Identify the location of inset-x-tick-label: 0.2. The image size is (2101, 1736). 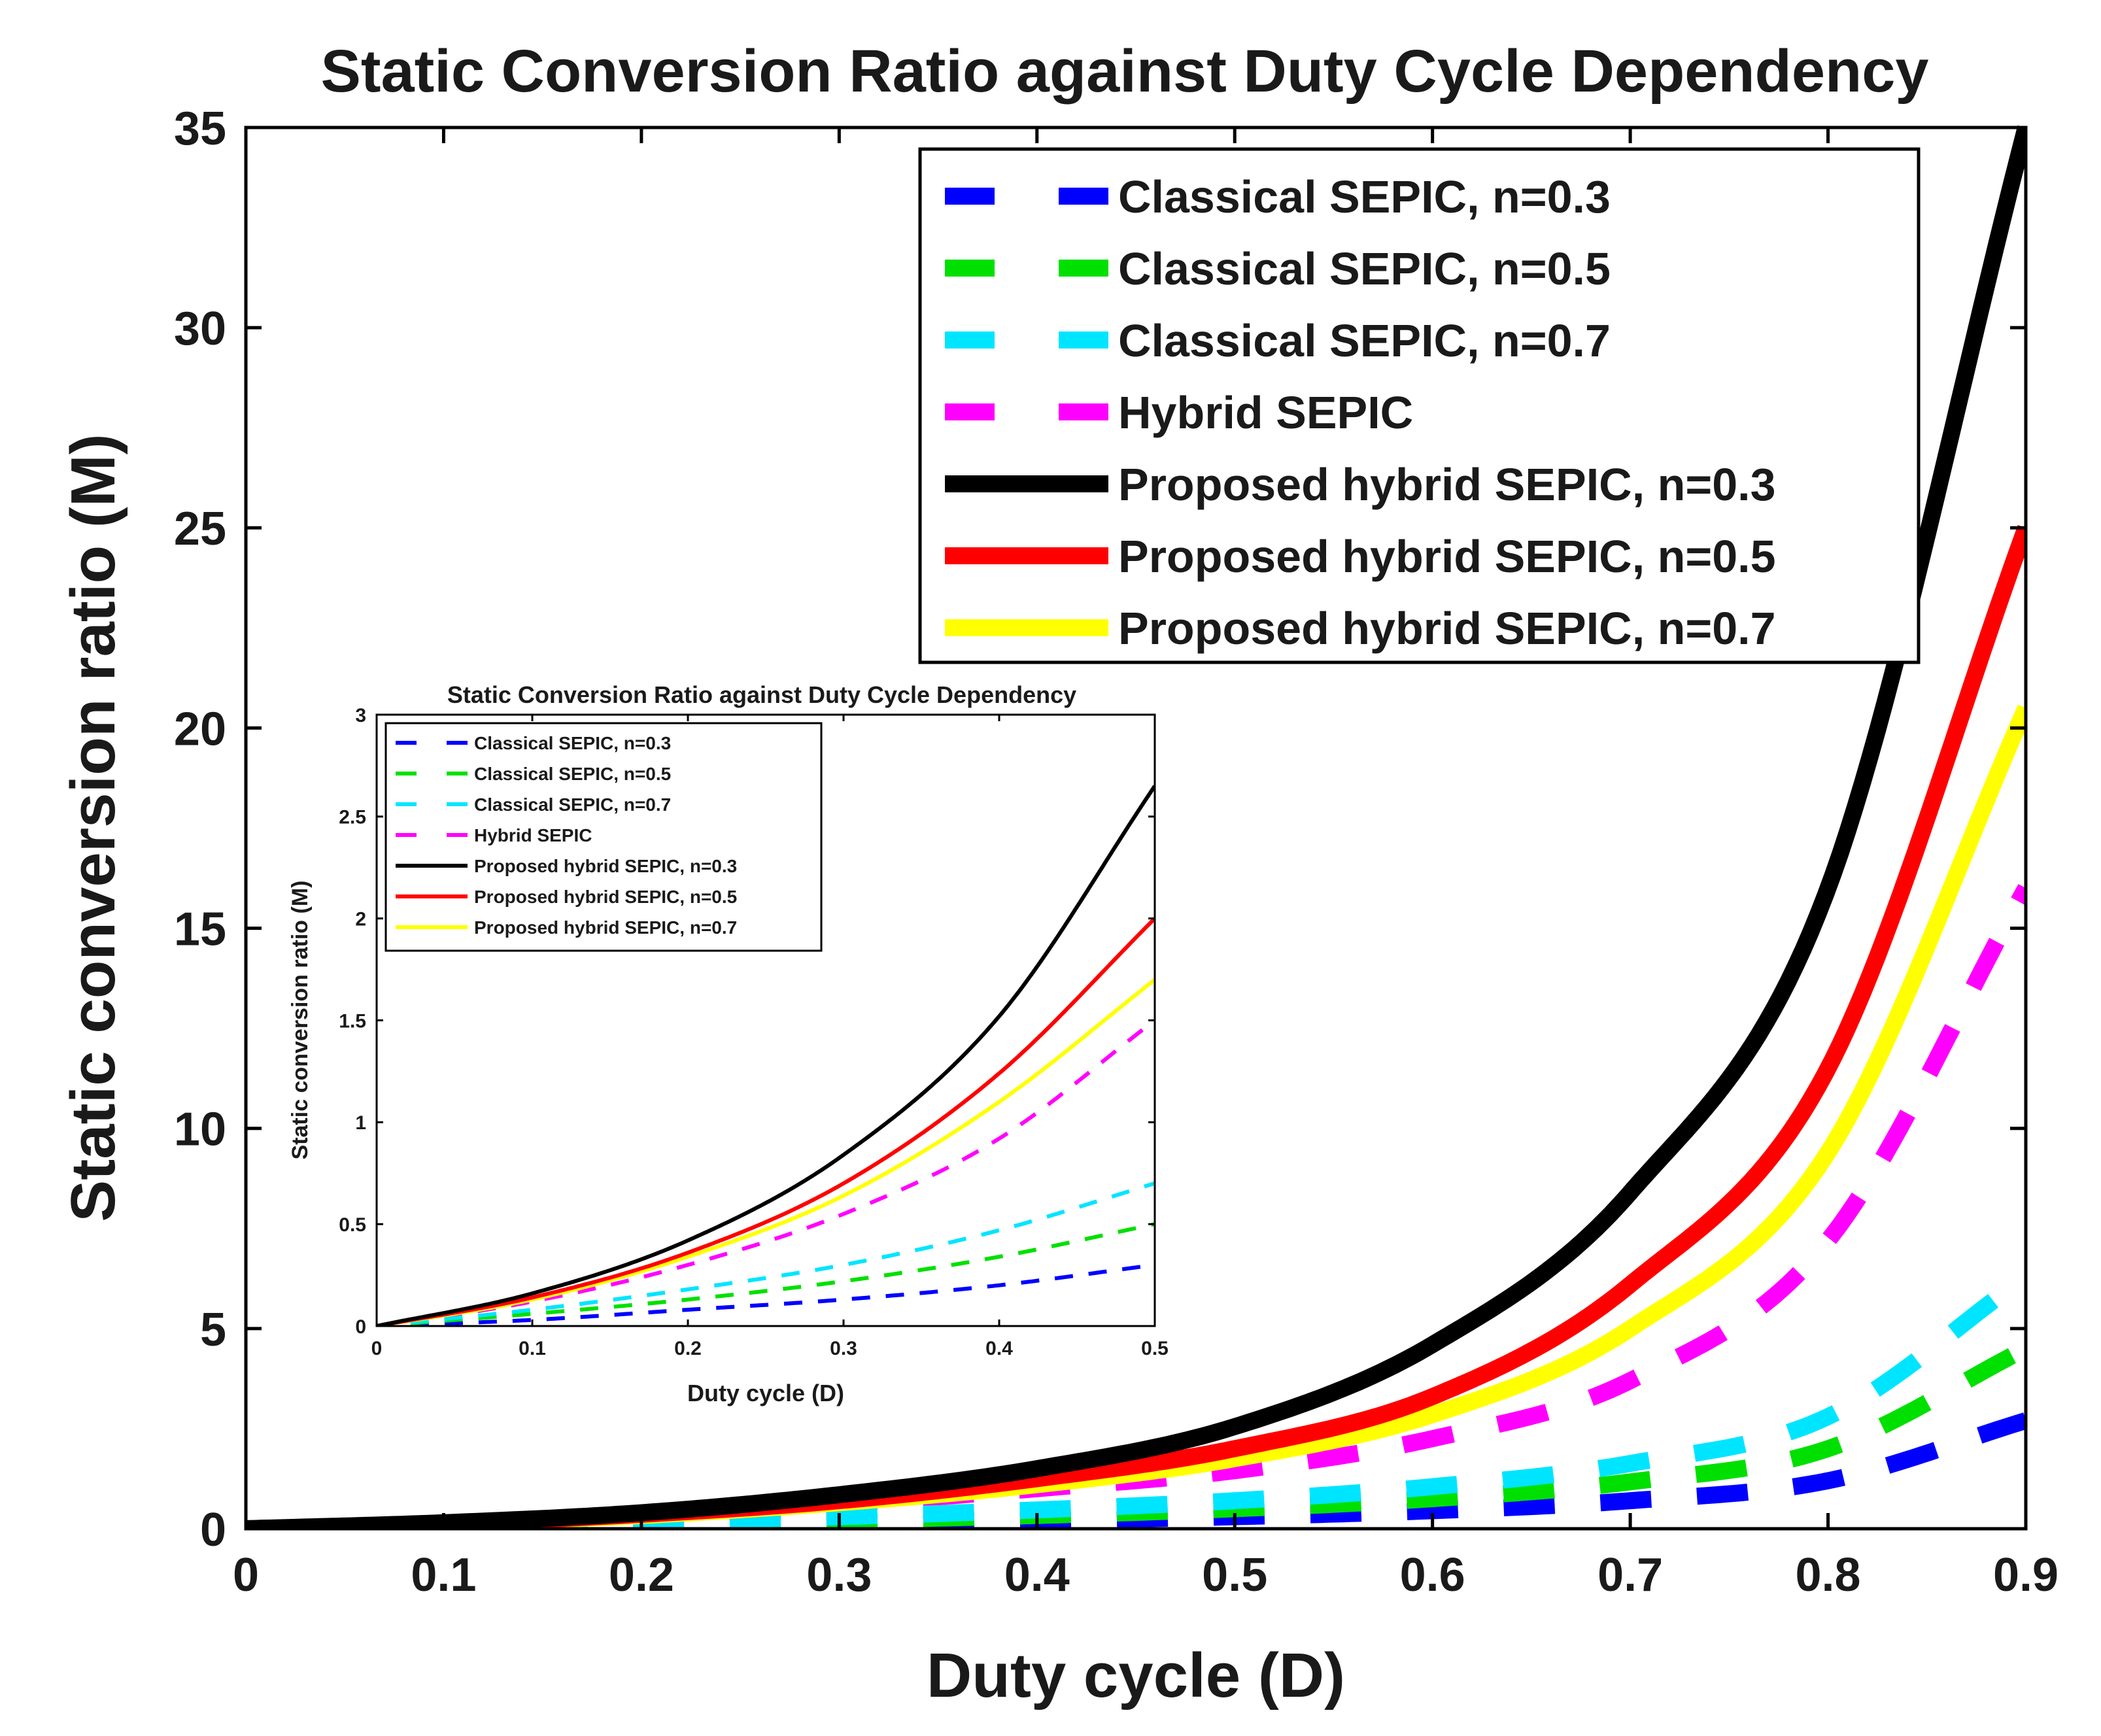
(688, 1349).